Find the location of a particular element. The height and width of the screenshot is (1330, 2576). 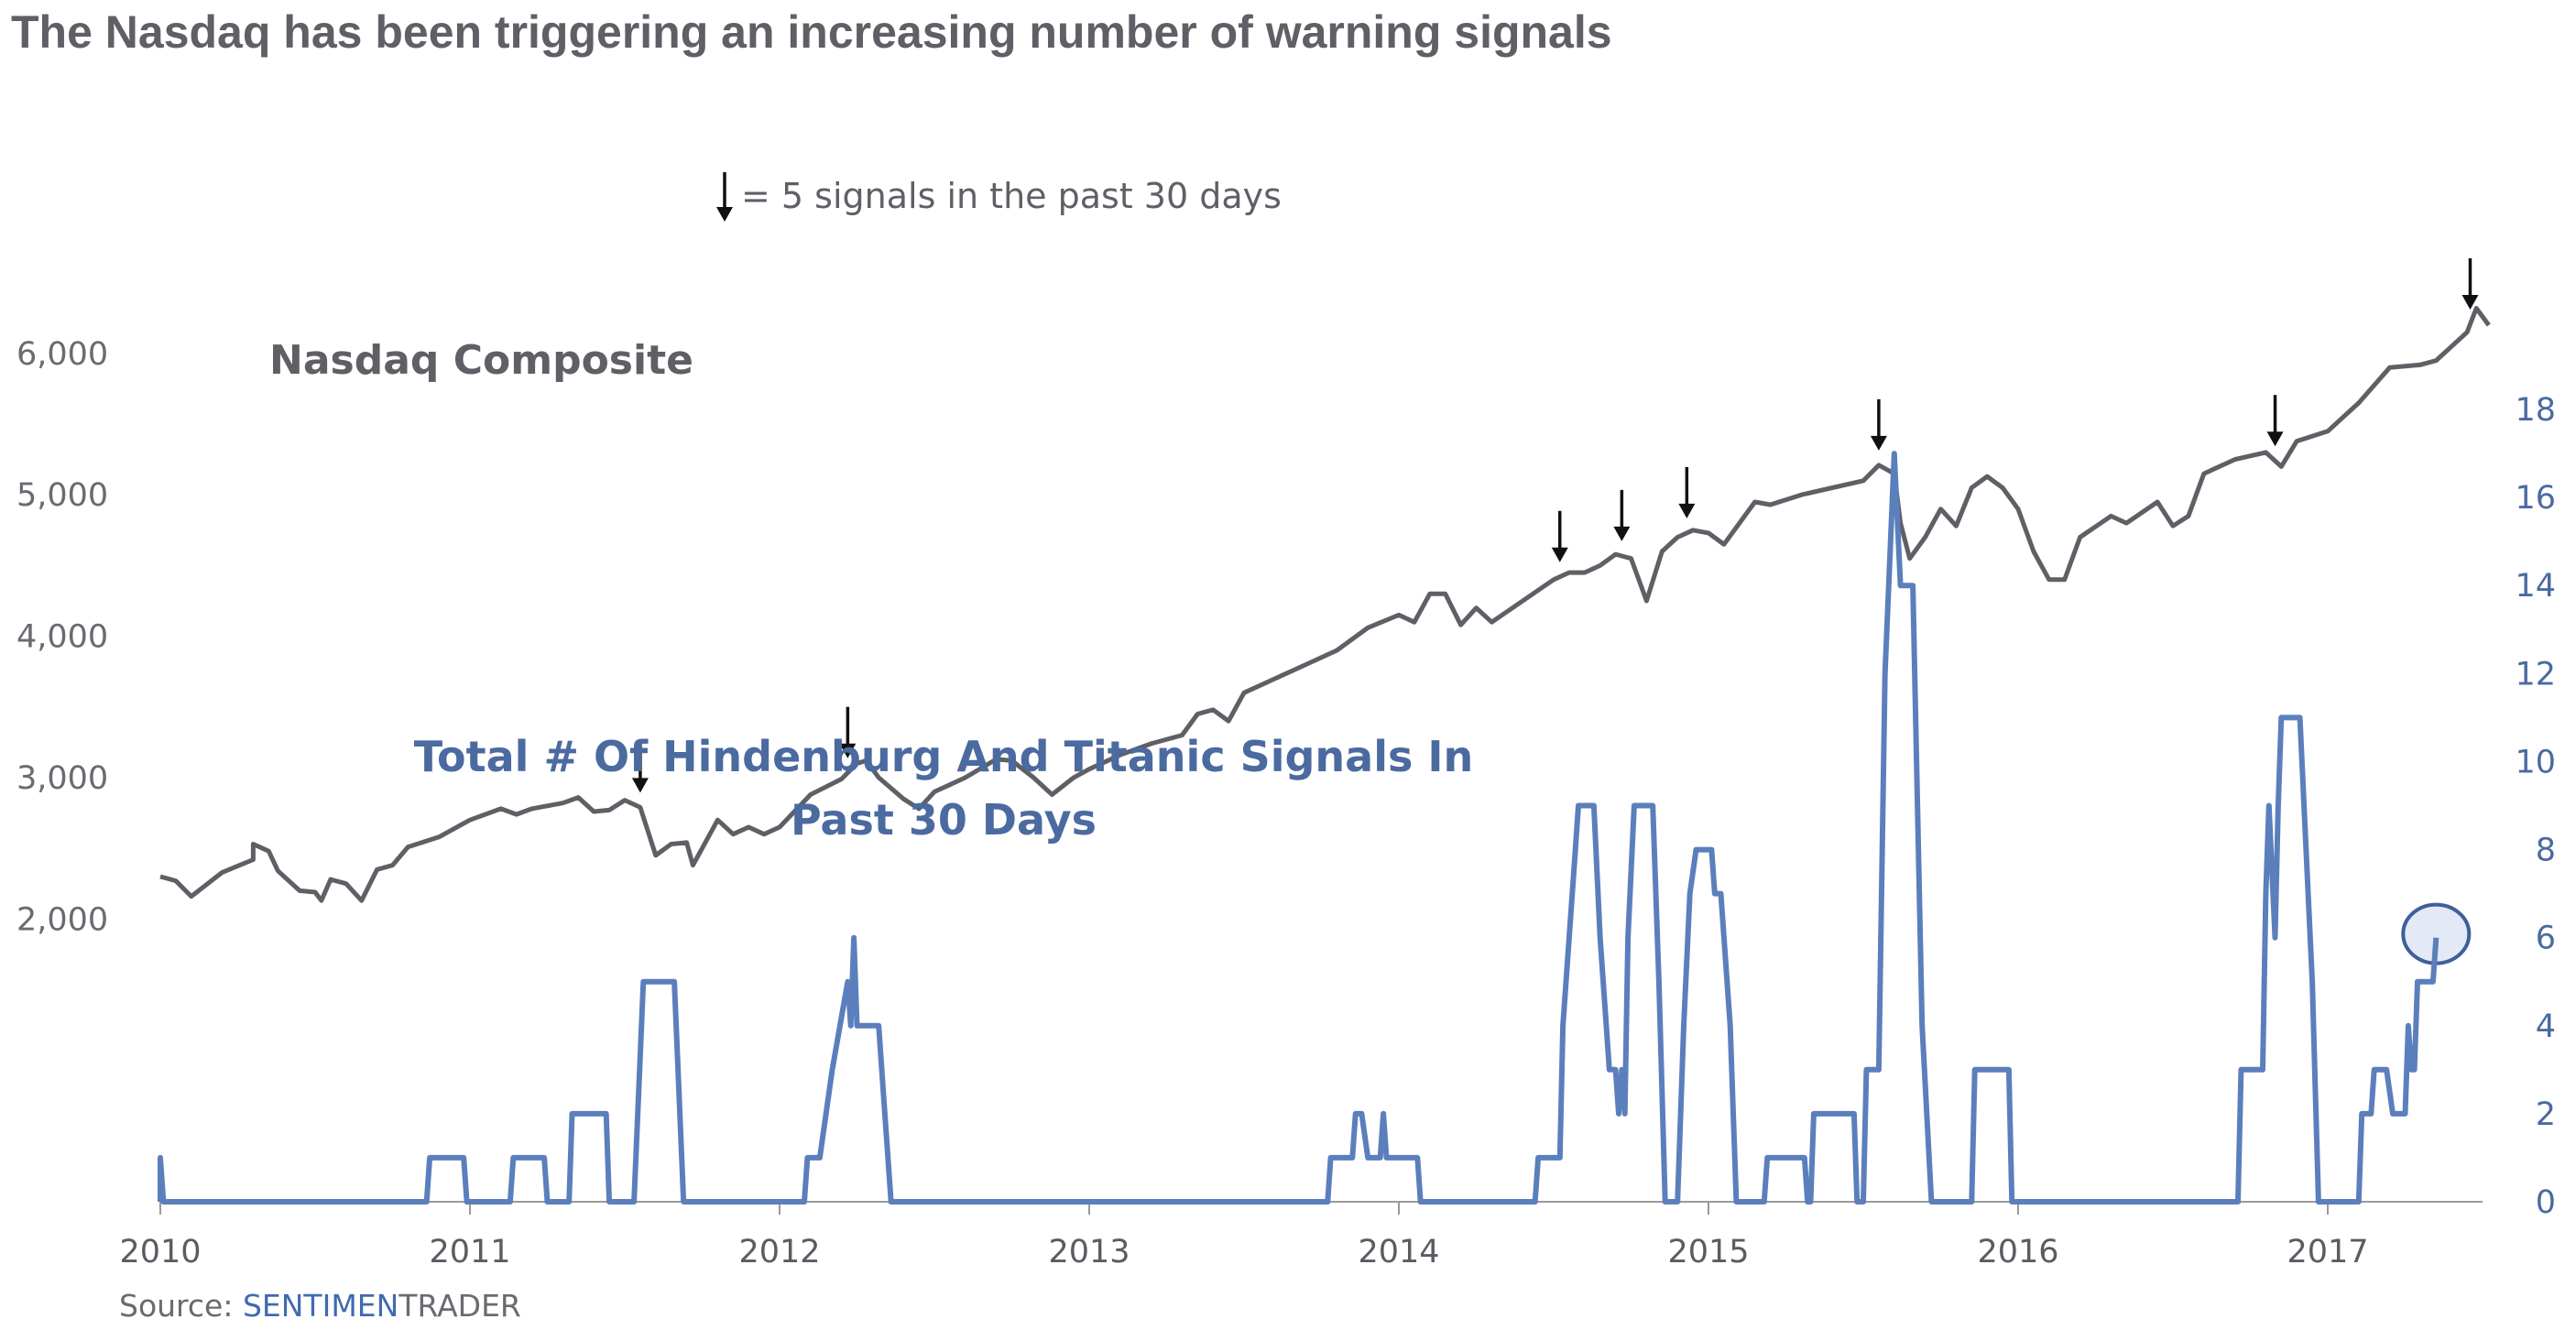

source-brand-grey: TRADER is located at coordinates (460, 1306).